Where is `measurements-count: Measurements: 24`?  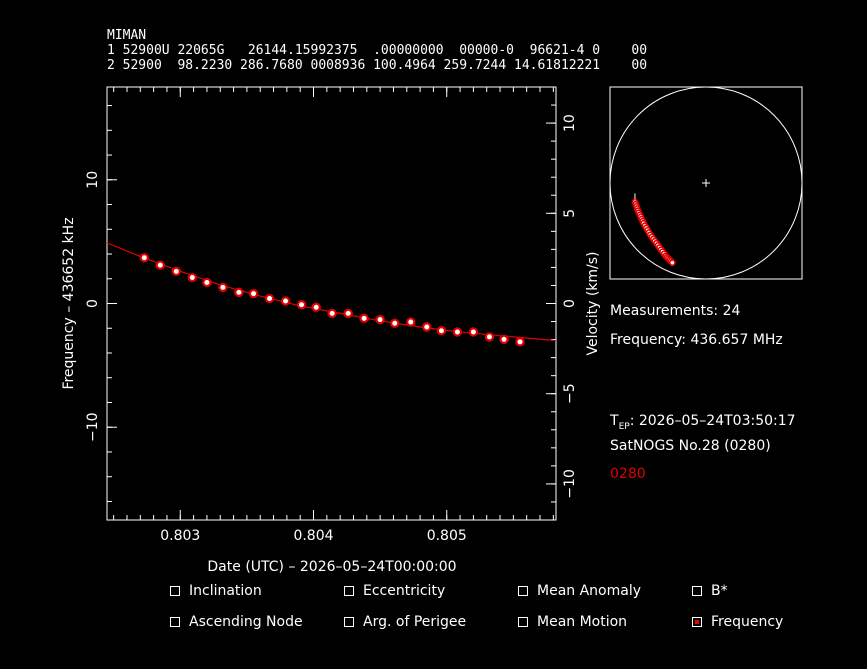 measurements-count: Measurements: 24 is located at coordinates (675, 311).